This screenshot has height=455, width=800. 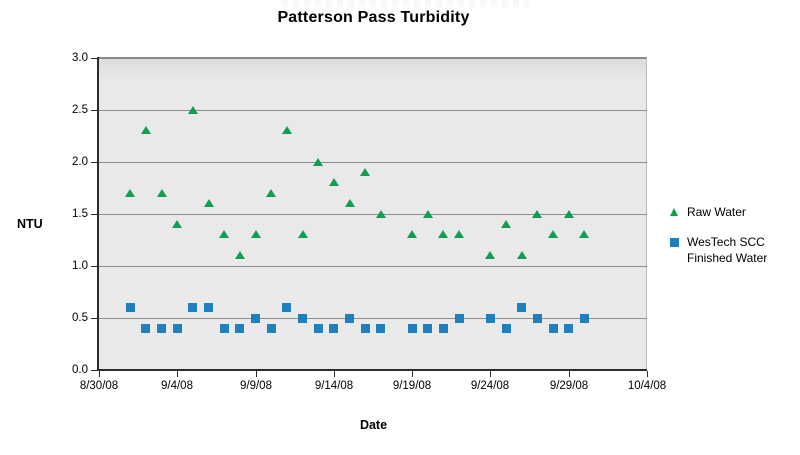 I want to click on y-tick-label: 3.0, so click(x=80, y=58).